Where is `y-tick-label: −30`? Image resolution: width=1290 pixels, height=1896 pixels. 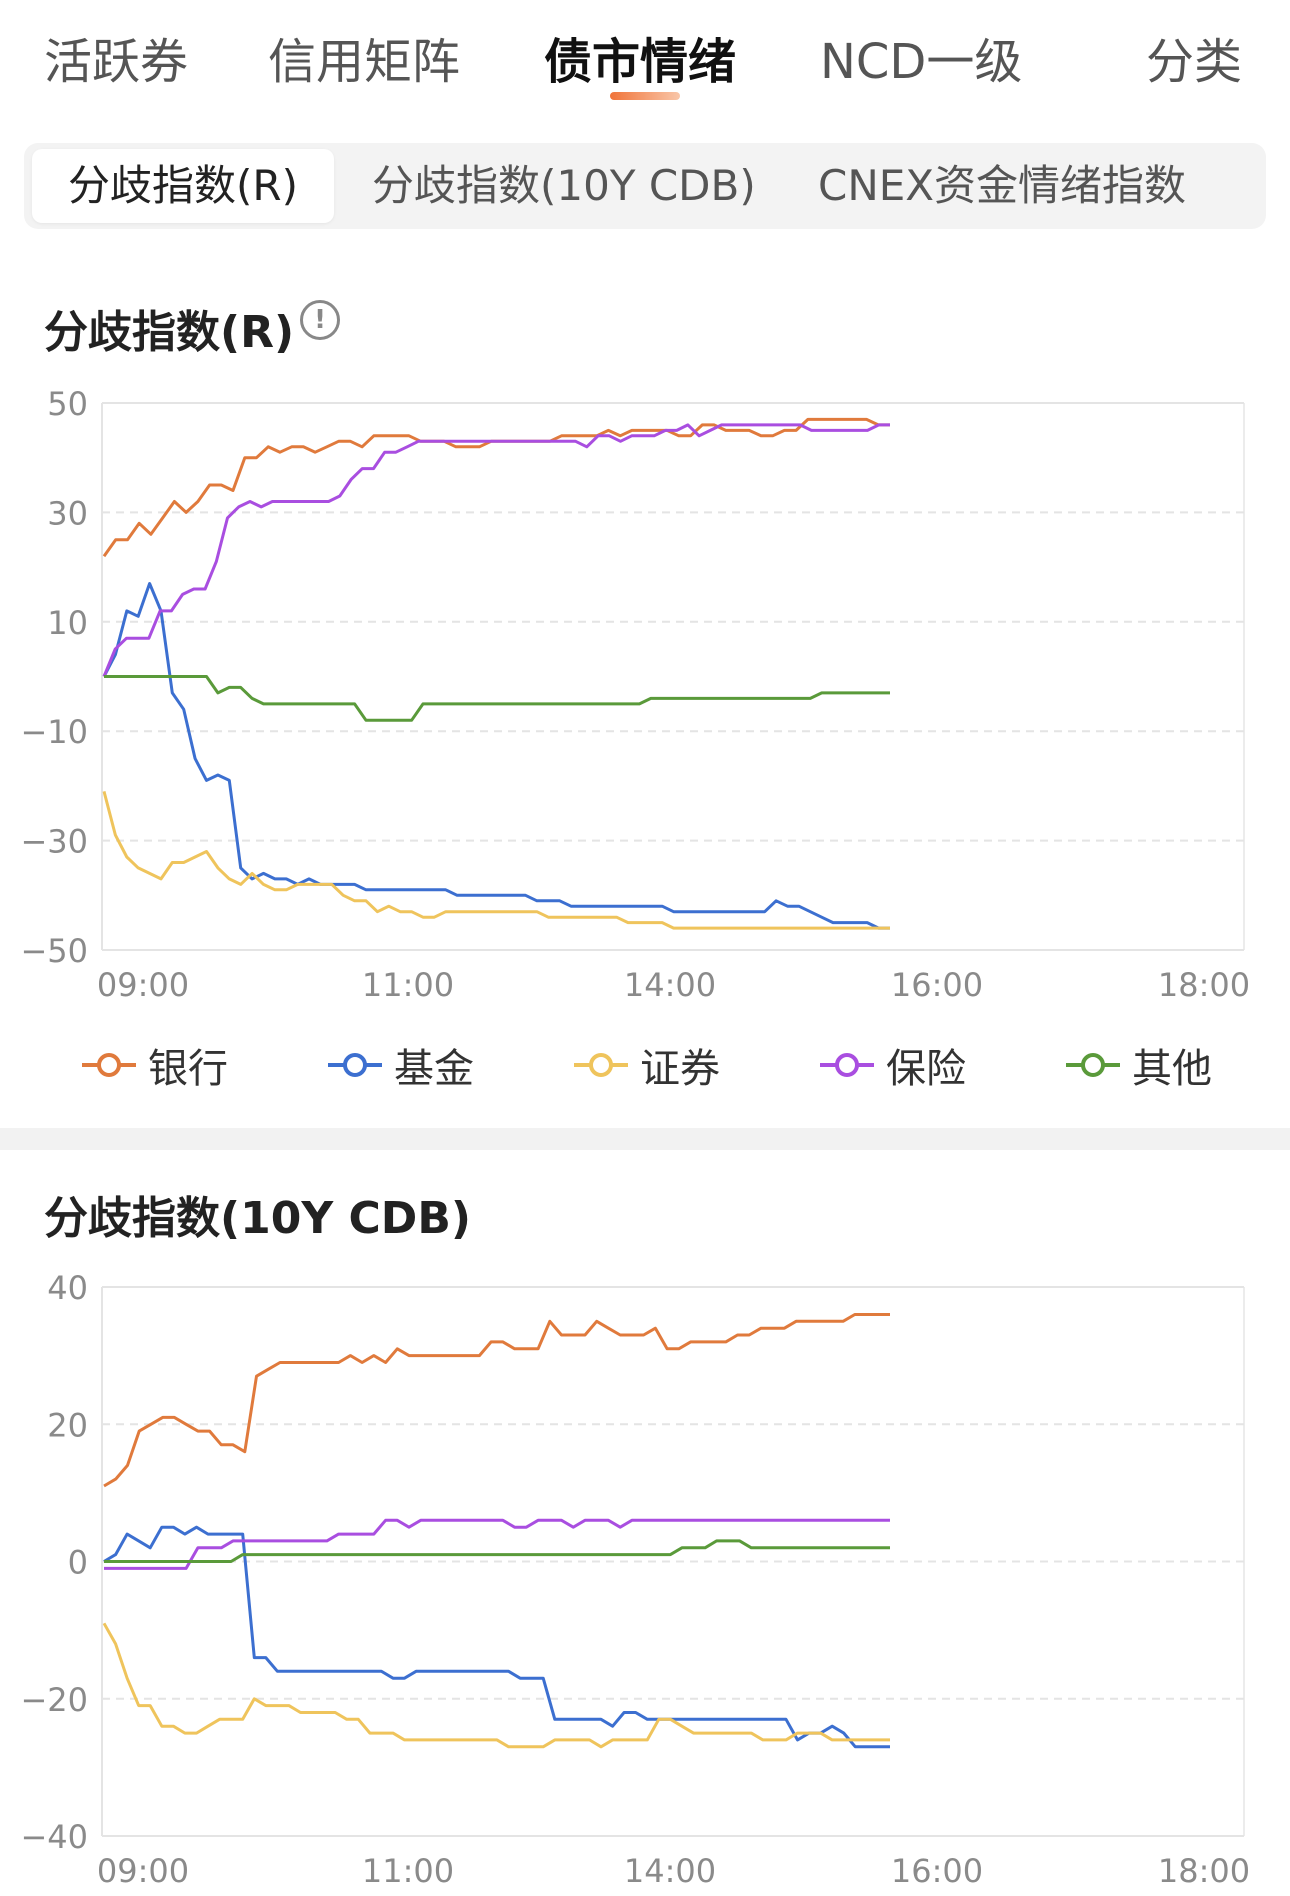 y-tick-label: −30 is located at coordinates (54, 842).